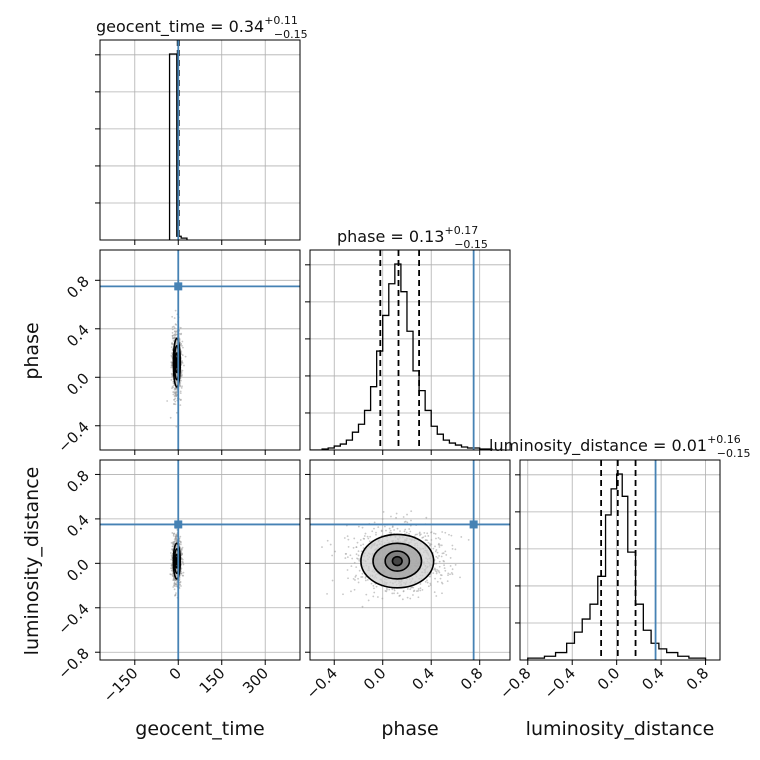 The height and width of the screenshot is (760, 760). Describe the element at coordinates (198, 562) in the screenshot. I see `panel-luminosity_distance-geocent_time` at that location.